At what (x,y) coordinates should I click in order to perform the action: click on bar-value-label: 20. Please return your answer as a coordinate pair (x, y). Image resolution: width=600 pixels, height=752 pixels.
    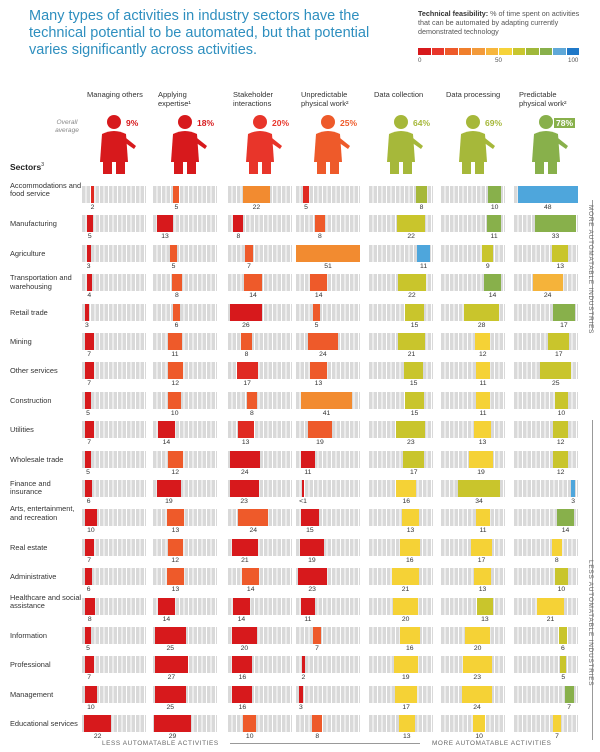
    Looking at the image, I should click on (244, 648).